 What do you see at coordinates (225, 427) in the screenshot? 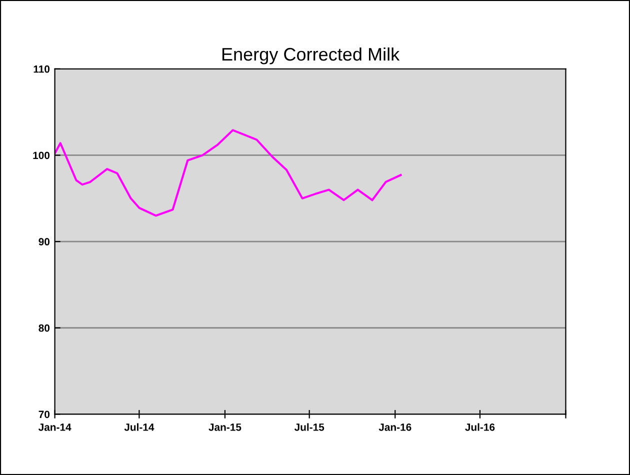
I see `x-tick-label: Jan-15` at bounding box center [225, 427].